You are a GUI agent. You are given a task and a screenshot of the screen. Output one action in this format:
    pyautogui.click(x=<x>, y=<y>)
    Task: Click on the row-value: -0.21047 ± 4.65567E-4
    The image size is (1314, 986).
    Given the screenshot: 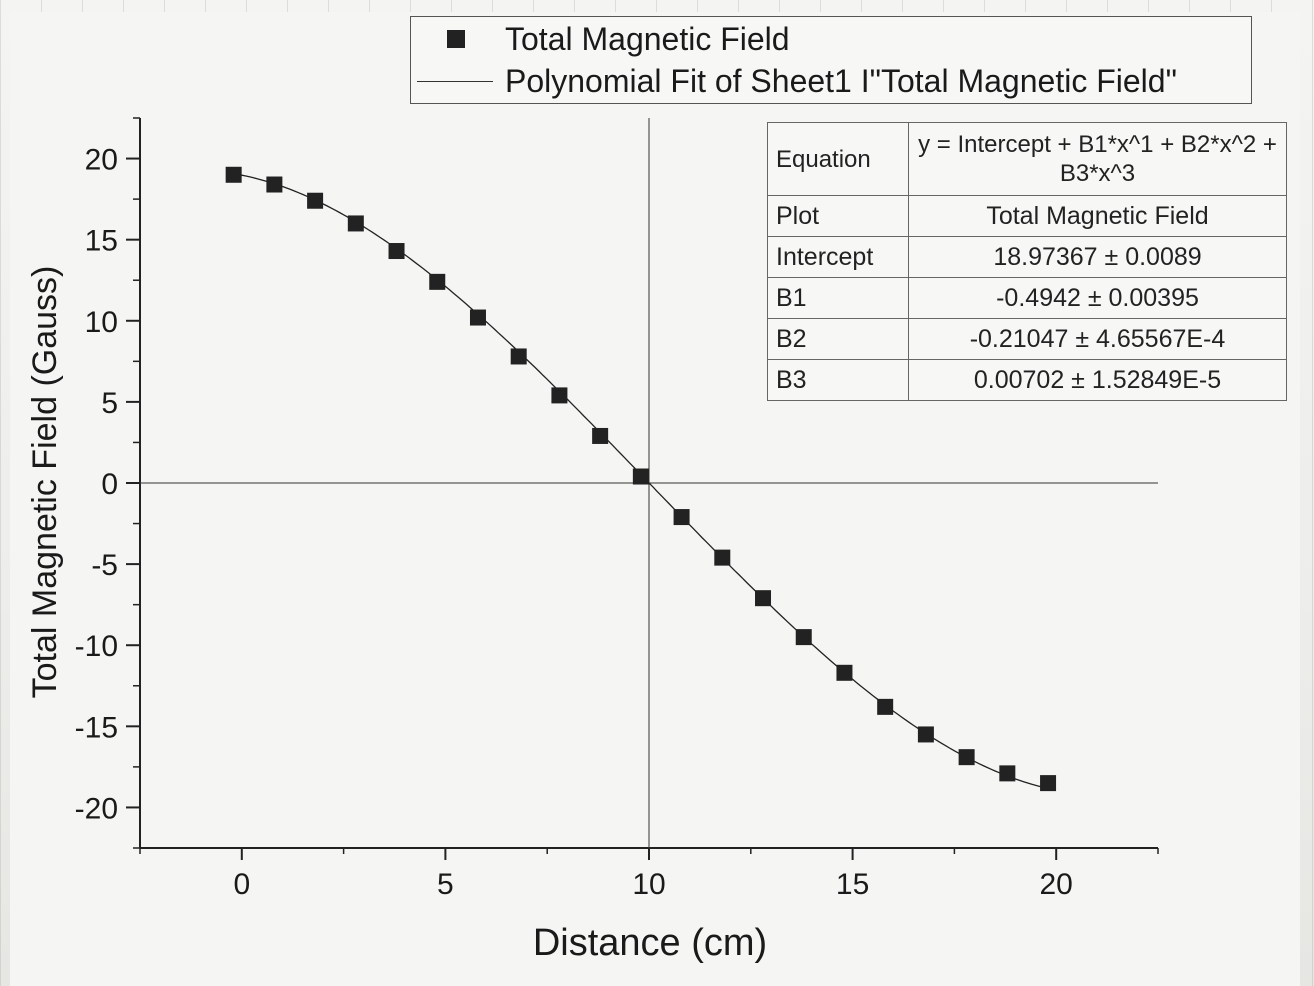 What is the action you would take?
    pyautogui.click(x=1097, y=339)
    